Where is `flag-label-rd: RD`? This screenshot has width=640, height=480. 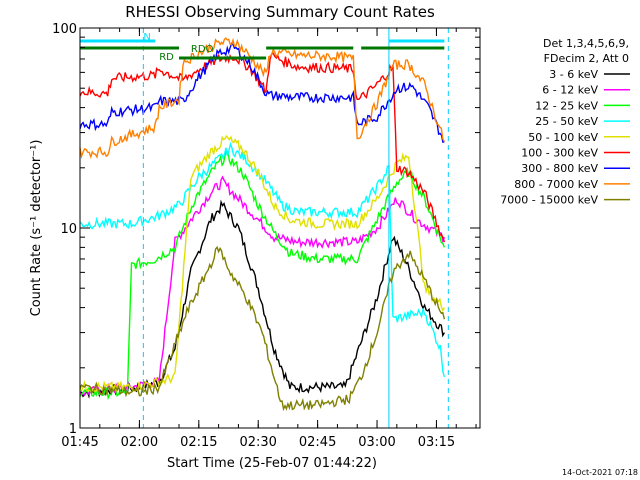 flag-label-rd: RD is located at coordinates (166, 57).